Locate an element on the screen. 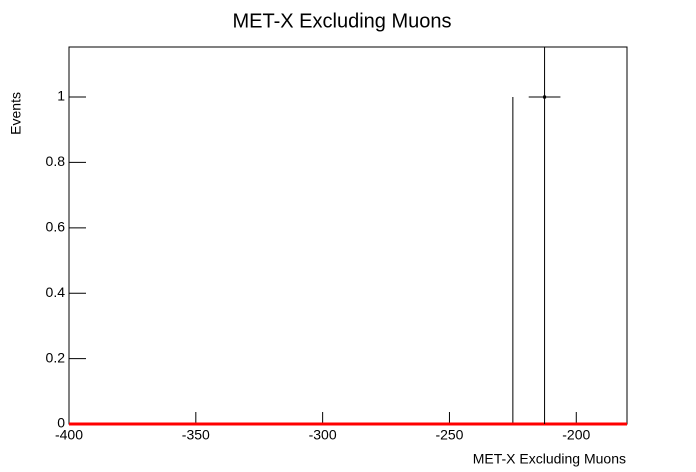 The width and height of the screenshot is (696, 472). x-tick-label: -400 is located at coordinates (69, 435).